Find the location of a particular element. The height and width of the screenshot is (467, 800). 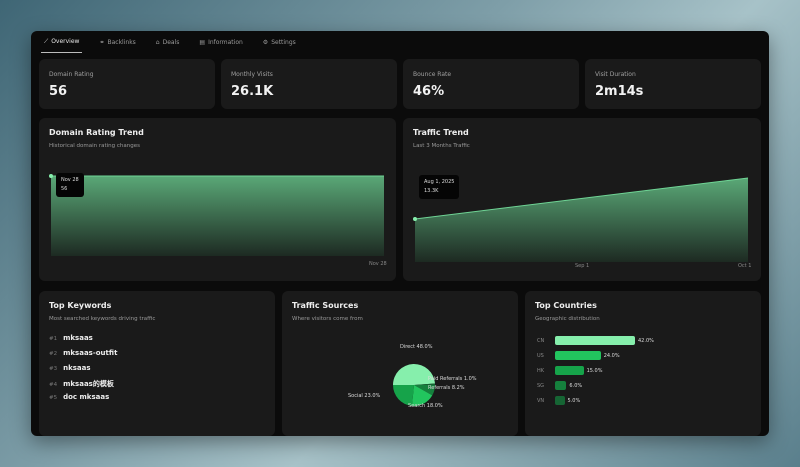

card-subtitle: Most searched keywords driving traffic is located at coordinates (102, 319).